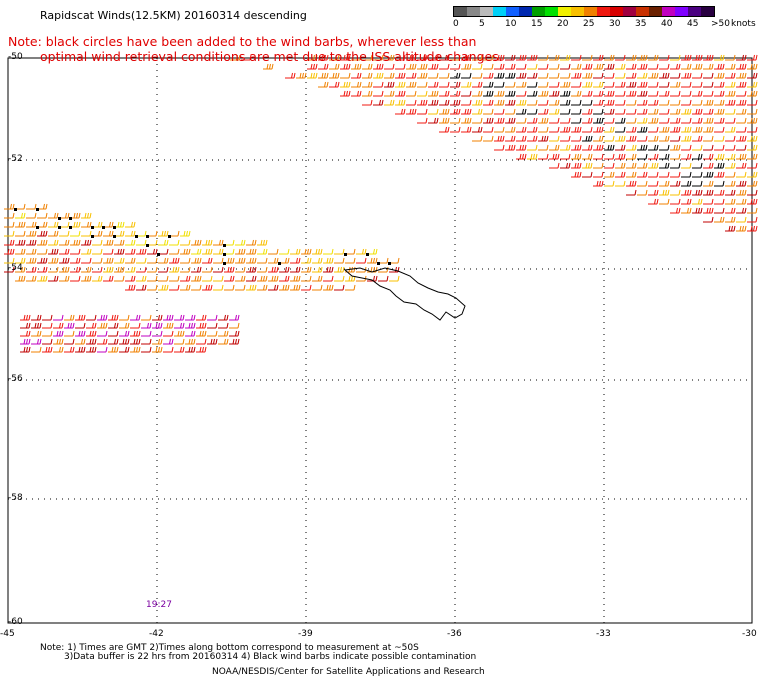  What do you see at coordinates (159, 605) in the screenshot?
I see `pass-time-label: 19:27` at bounding box center [159, 605].